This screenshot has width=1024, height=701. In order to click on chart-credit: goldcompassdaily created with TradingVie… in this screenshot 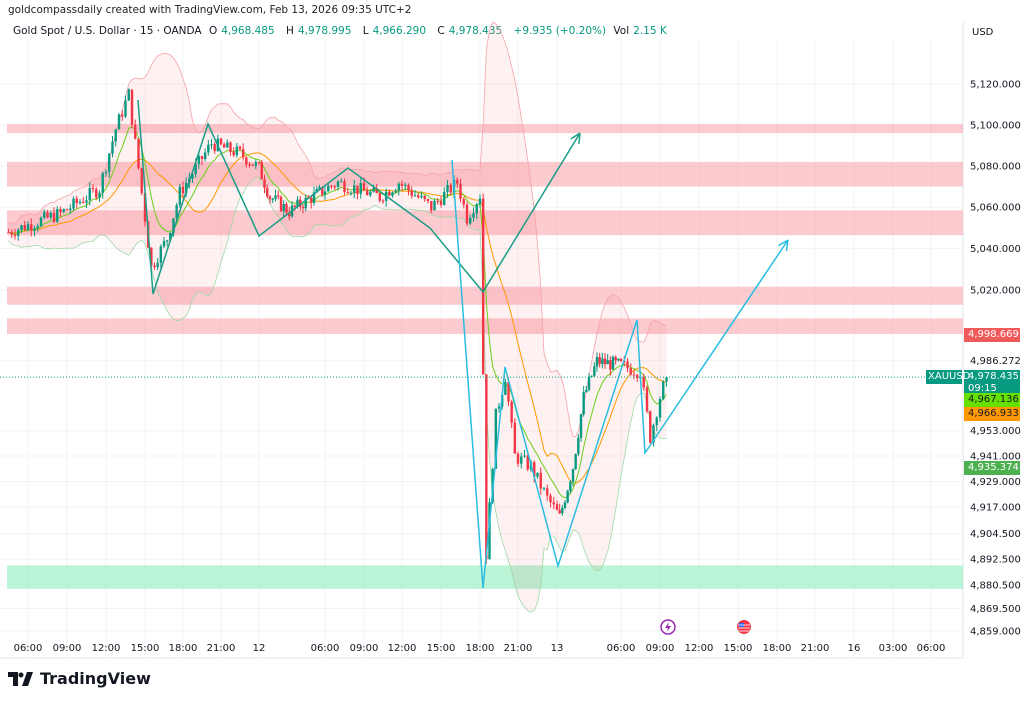, I will do `click(210, 10)`.